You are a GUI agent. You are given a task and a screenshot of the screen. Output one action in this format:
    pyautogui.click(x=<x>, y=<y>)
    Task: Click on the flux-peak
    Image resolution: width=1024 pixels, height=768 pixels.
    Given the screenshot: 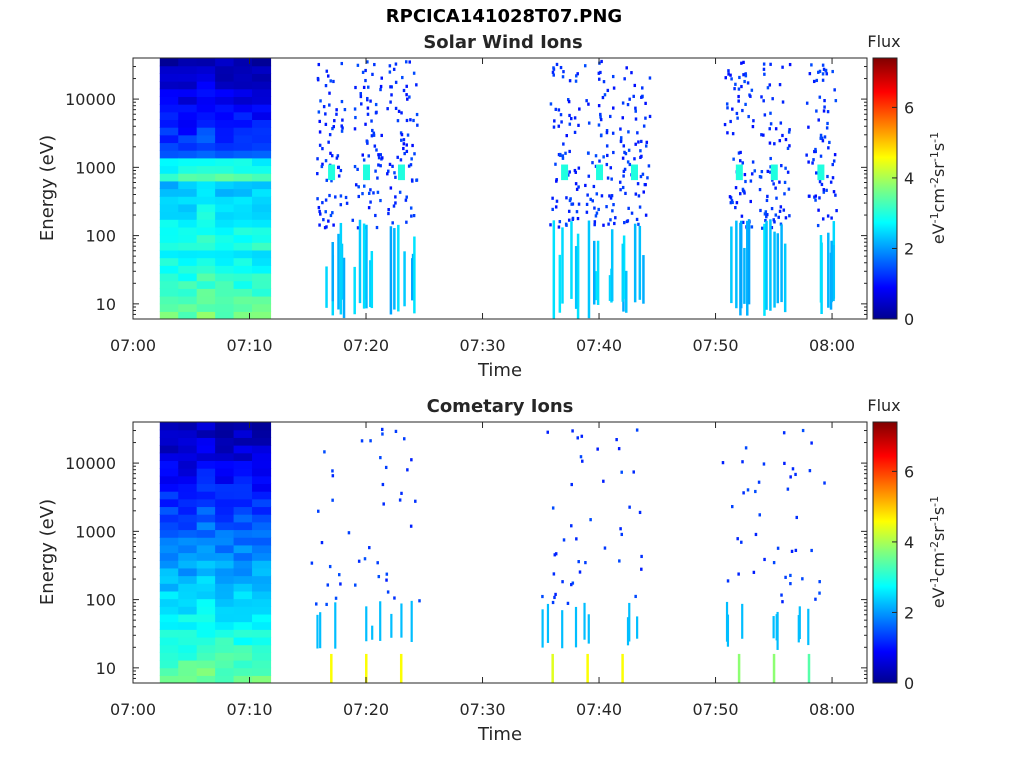 What is the action you would take?
    pyautogui.click(x=552, y=668)
    